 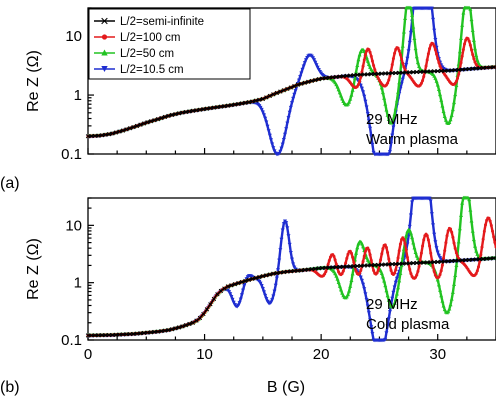 What do you see at coordinates (204, 354) in the screenshot?
I see `x-tick-label: 10` at bounding box center [204, 354].